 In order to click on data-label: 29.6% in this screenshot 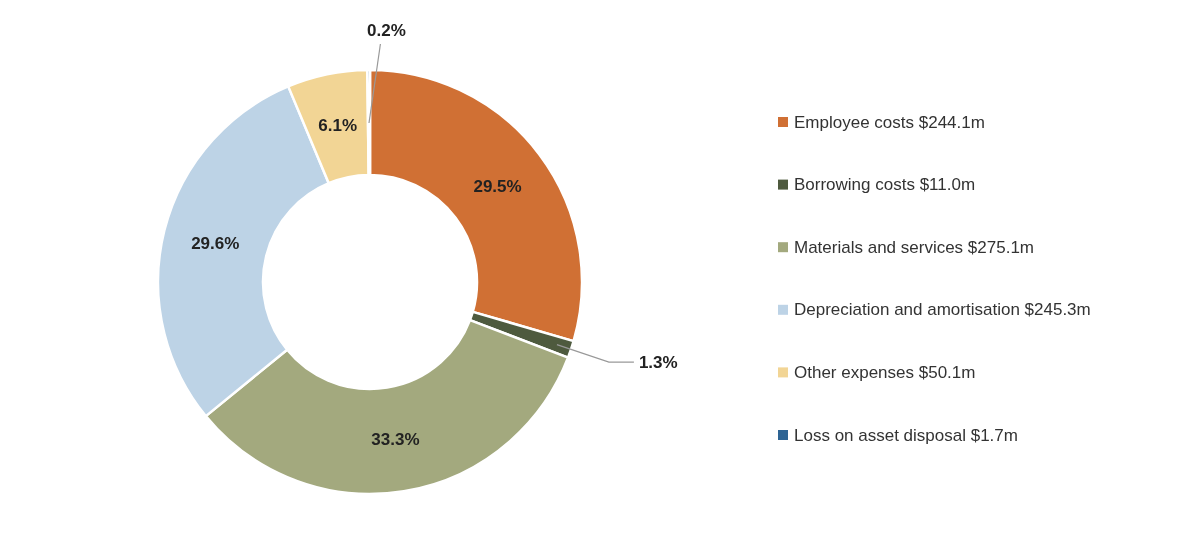, I will do `click(215, 243)`.